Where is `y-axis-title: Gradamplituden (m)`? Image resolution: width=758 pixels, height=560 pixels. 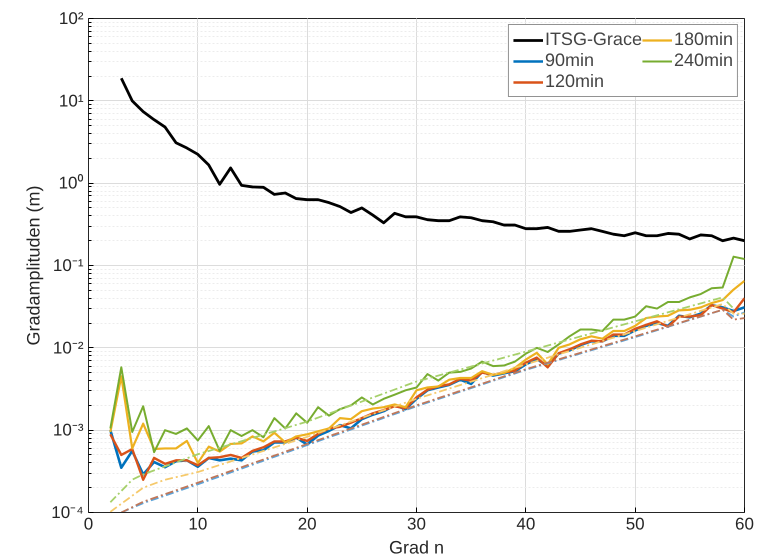
y-axis-title: Gradamplituden (m) is located at coordinates (33, 265).